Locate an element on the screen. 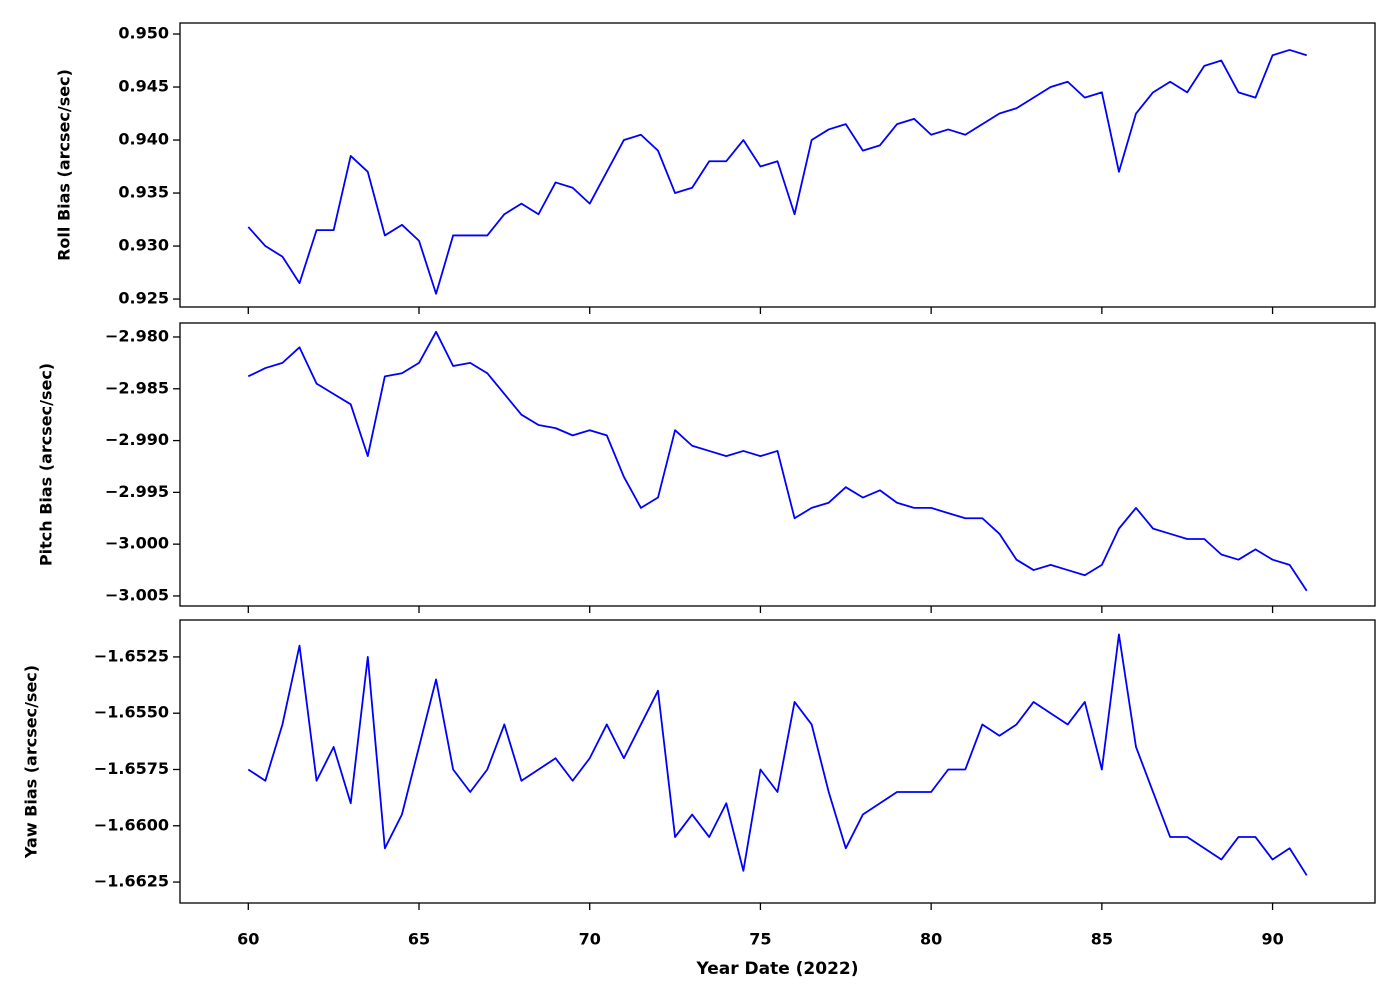 The height and width of the screenshot is (1000, 1400). y-tick-label: −1.6575 is located at coordinates (131, 768).